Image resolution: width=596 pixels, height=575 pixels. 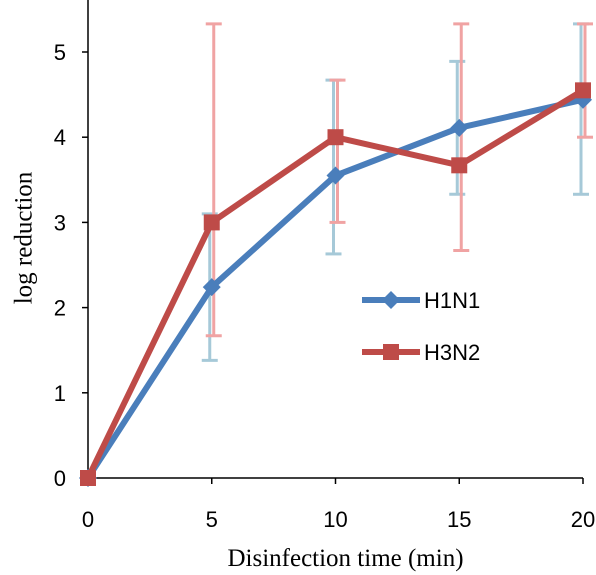 What do you see at coordinates (60, 478) in the screenshot?
I see `y-tick-label: 0` at bounding box center [60, 478].